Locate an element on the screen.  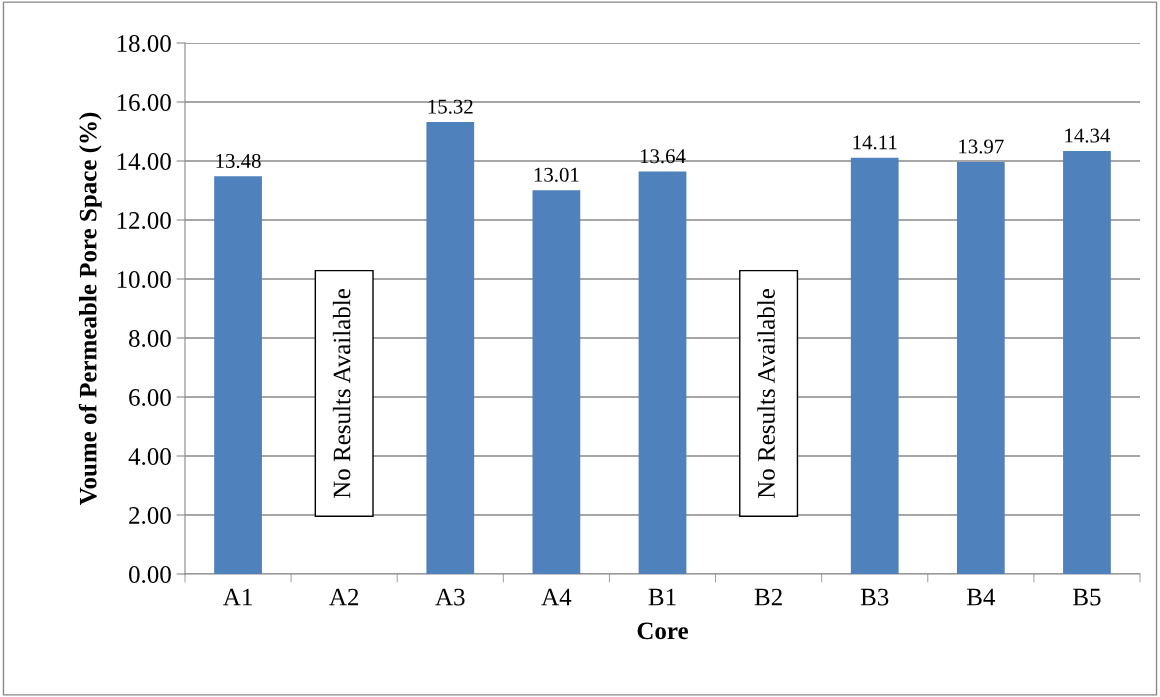
x-tick-label: A1 is located at coordinates (237, 597).